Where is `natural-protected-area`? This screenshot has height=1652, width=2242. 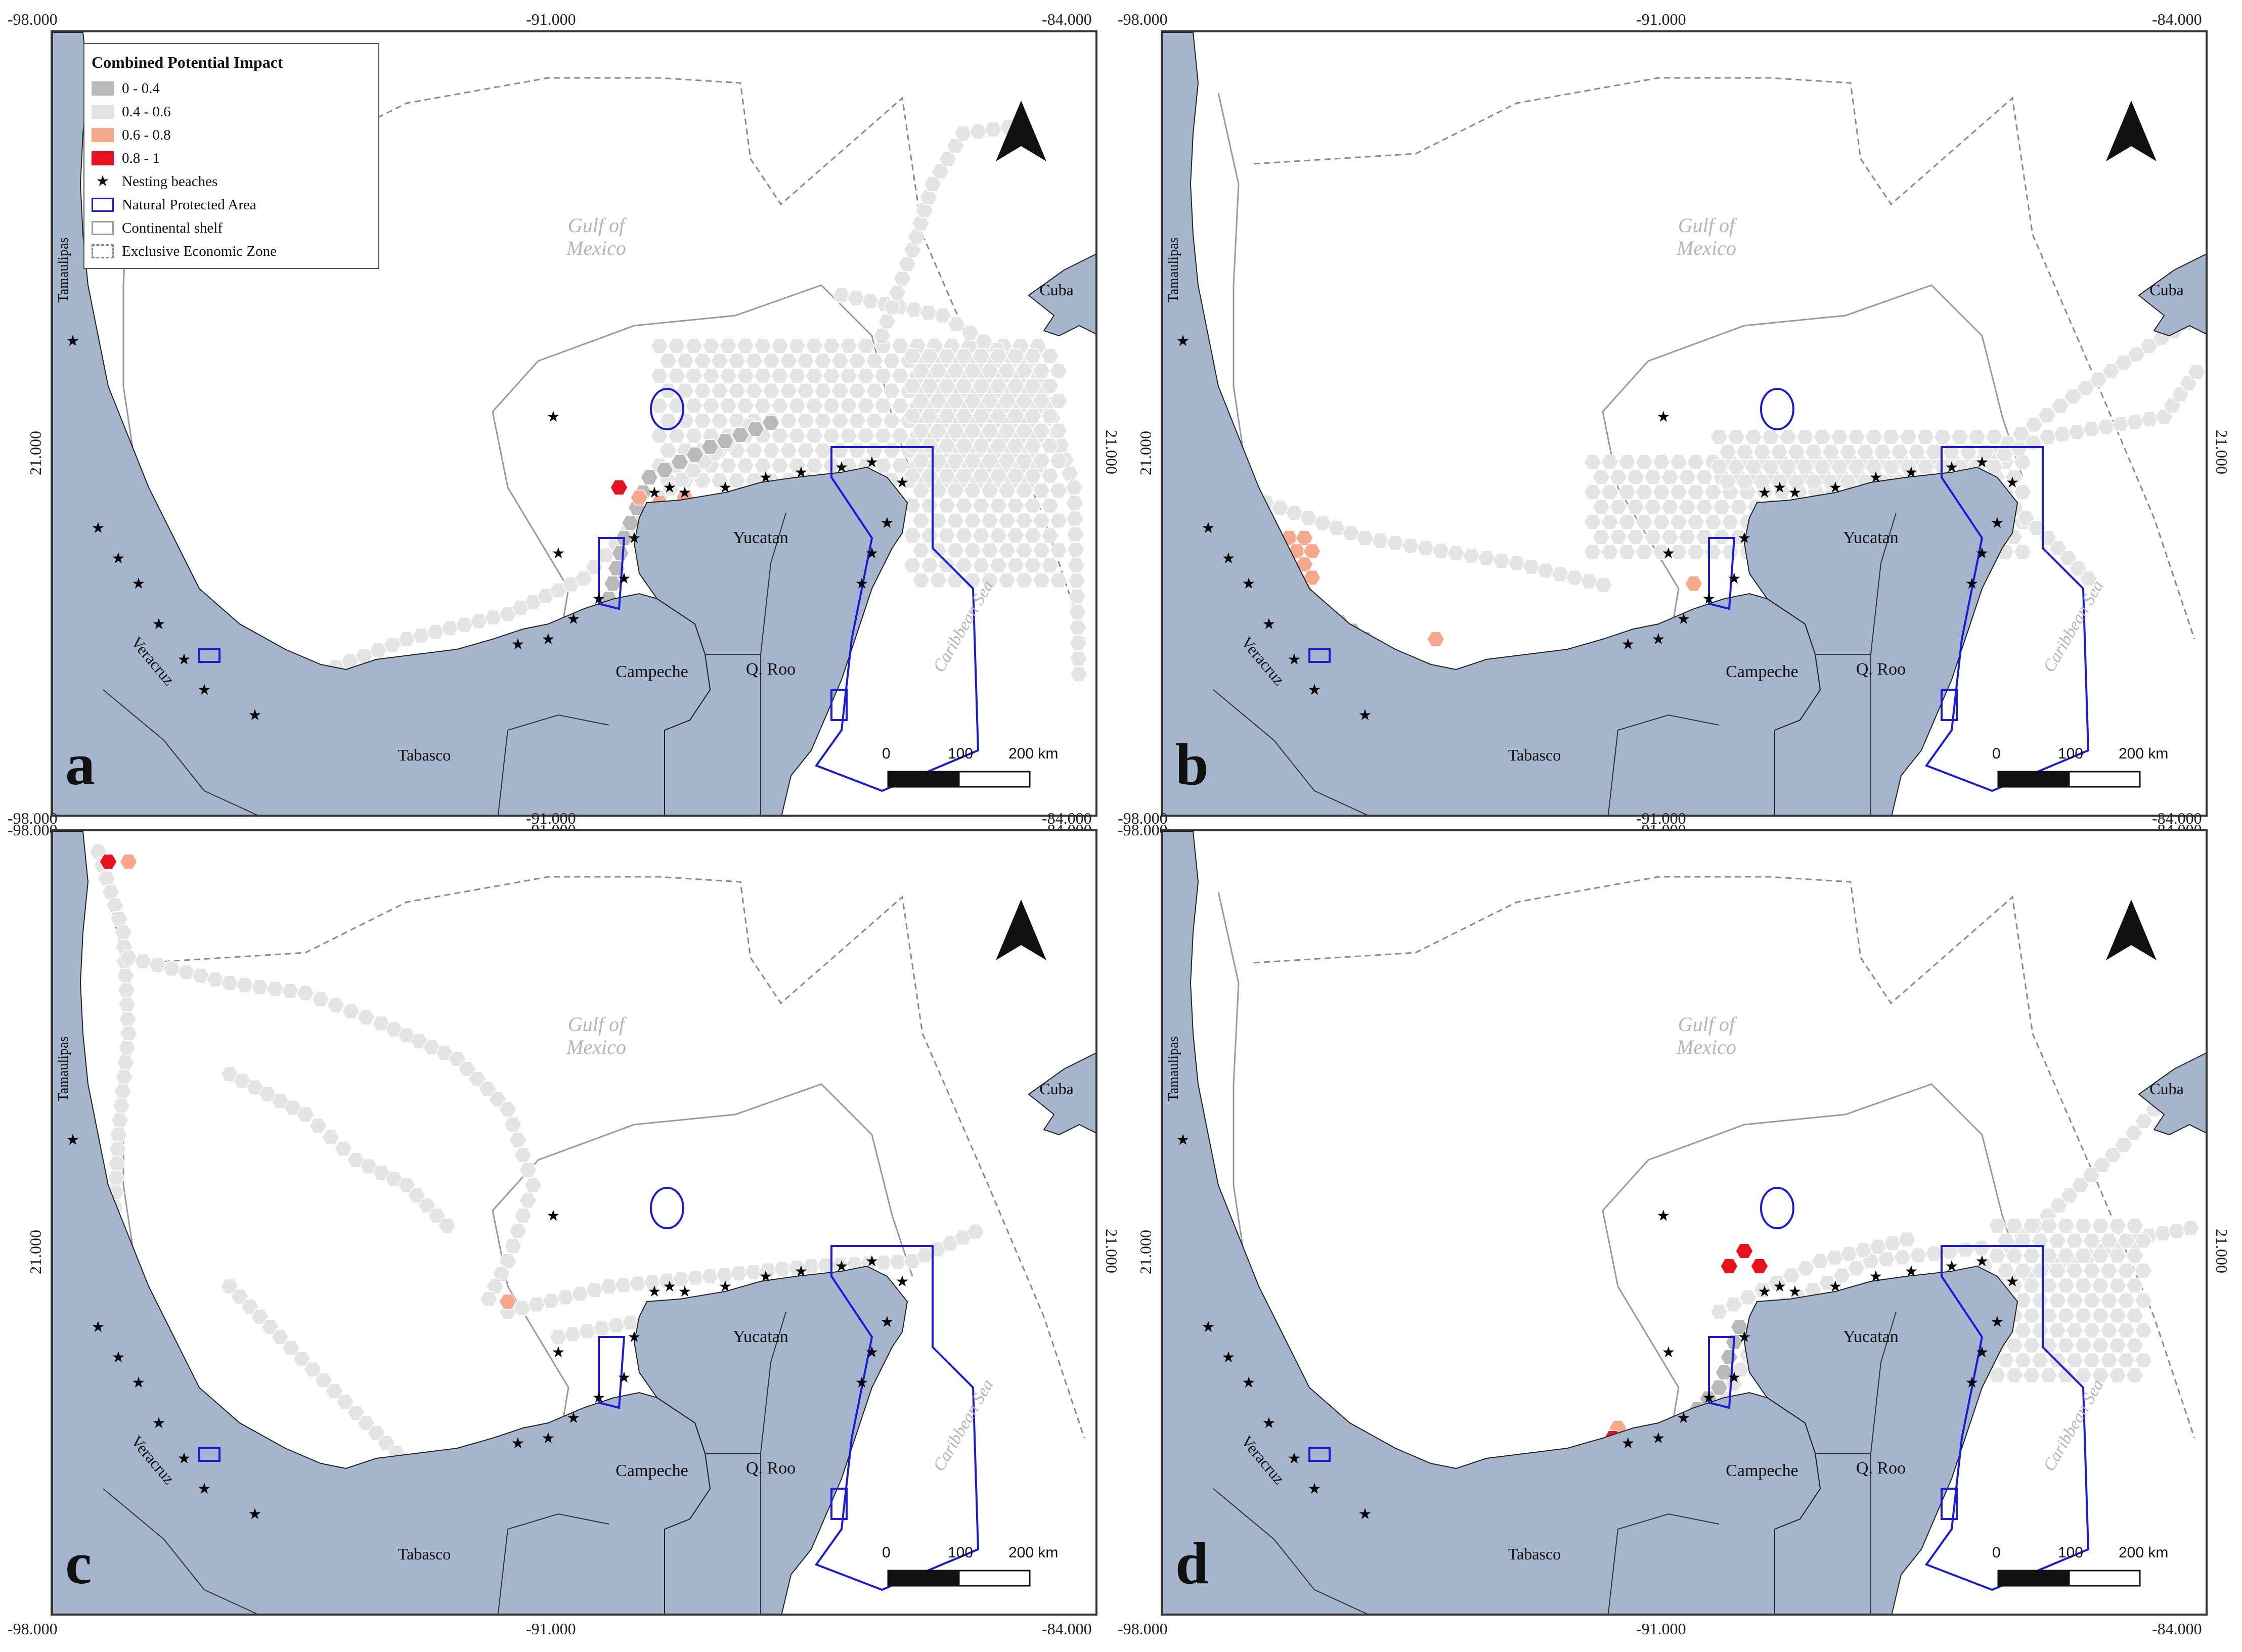 natural-protected-area is located at coordinates (667, 409).